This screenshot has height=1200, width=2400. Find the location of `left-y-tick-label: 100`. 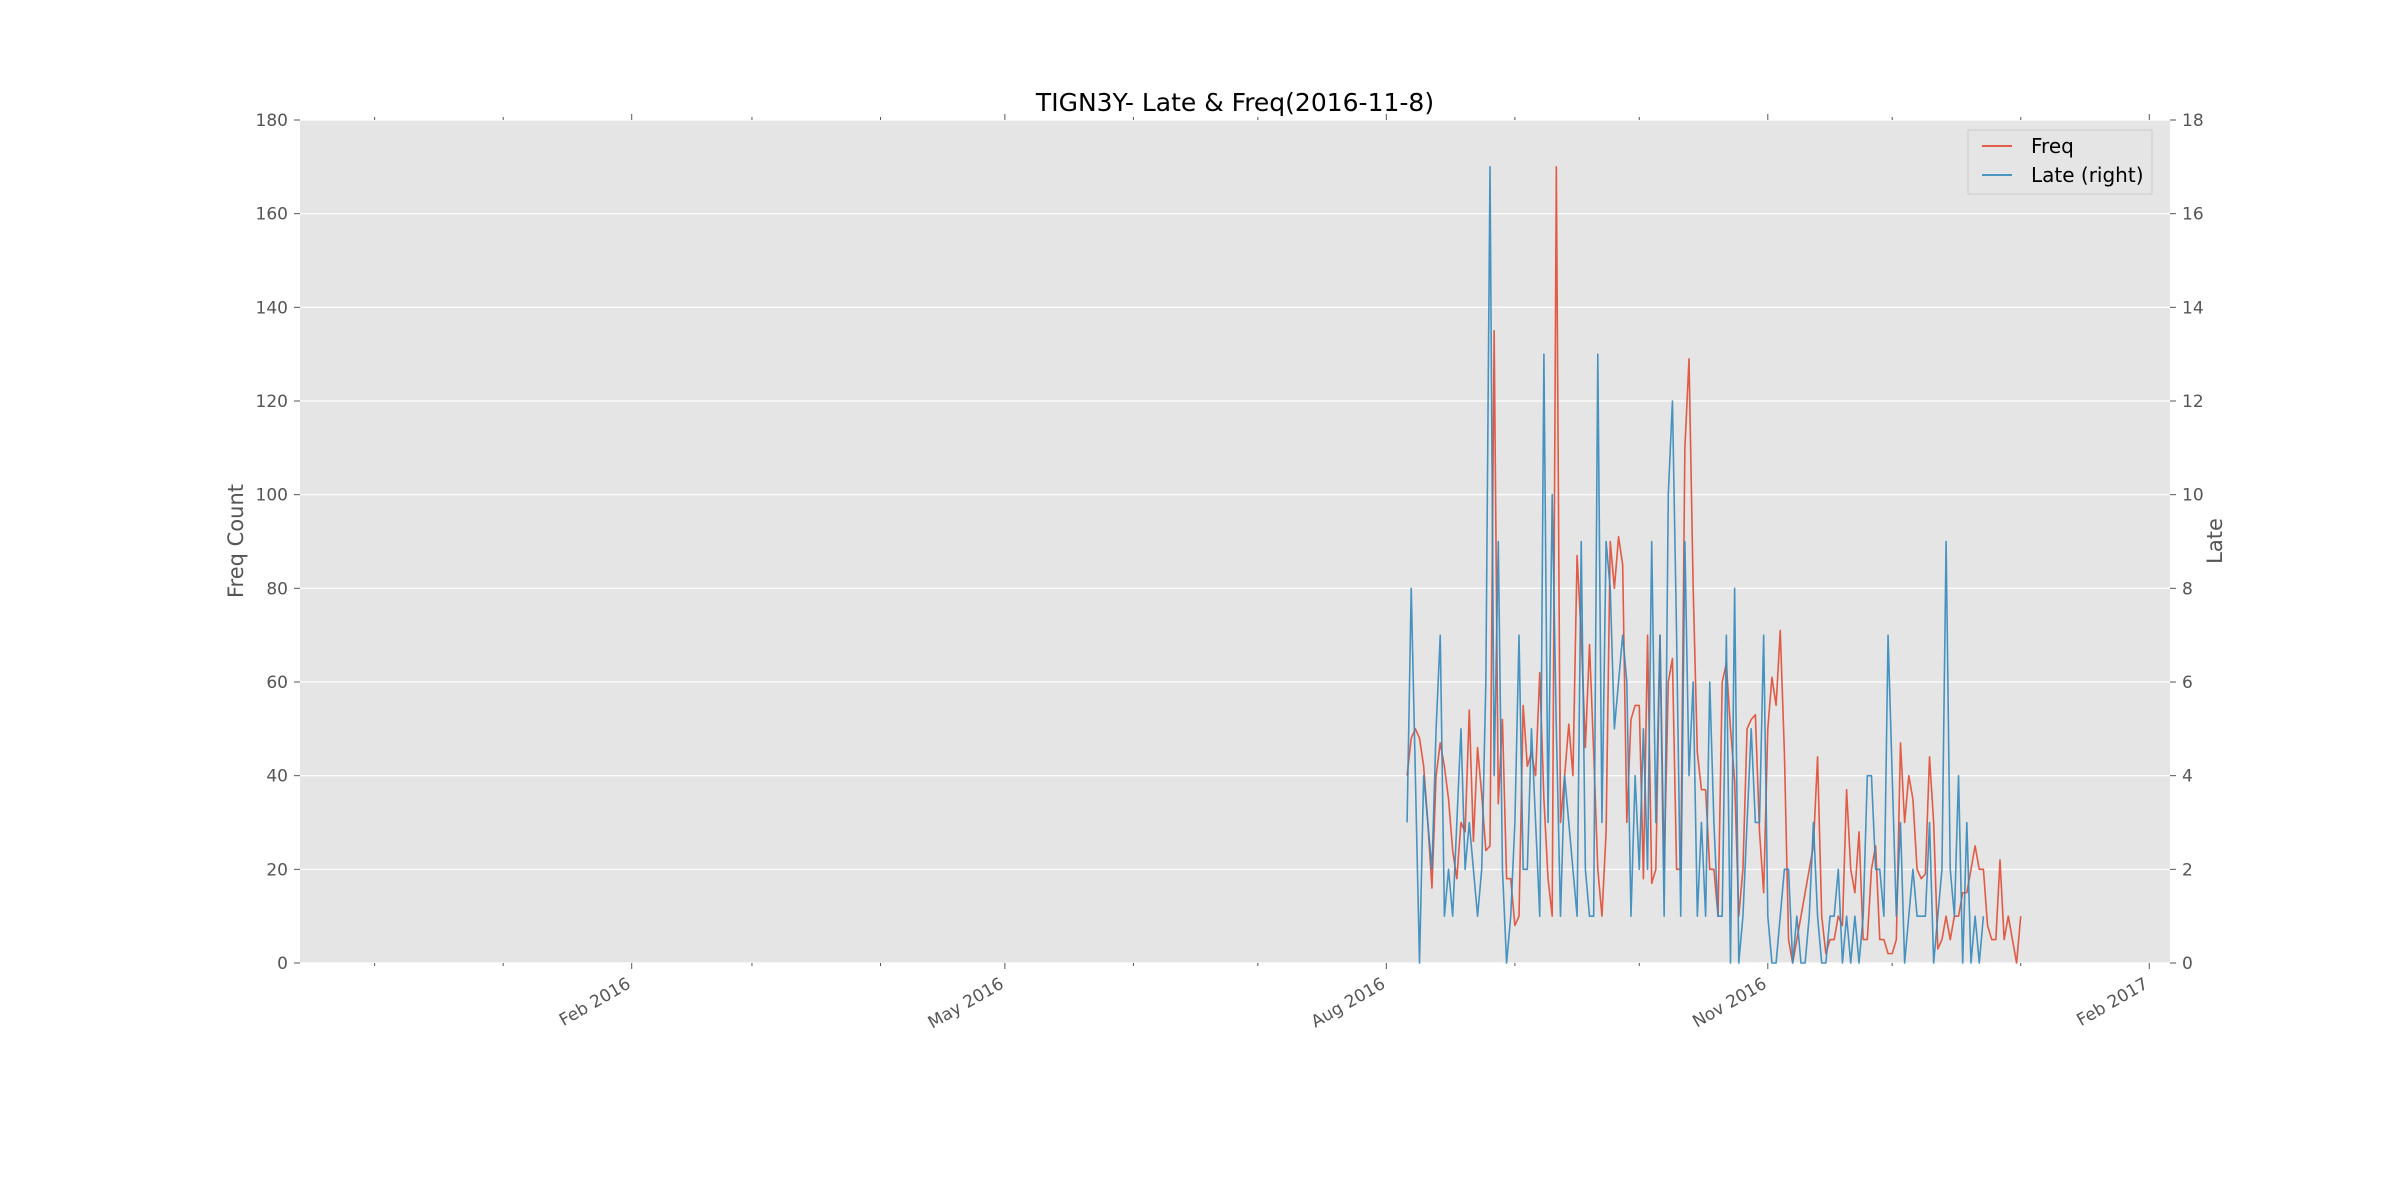

left-y-tick-label: 100 is located at coordinates (272, 496).